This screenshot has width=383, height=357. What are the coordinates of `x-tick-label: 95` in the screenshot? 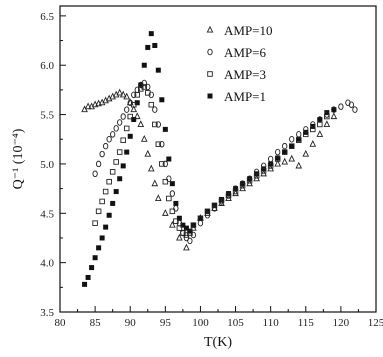 It's located at (166, 323).